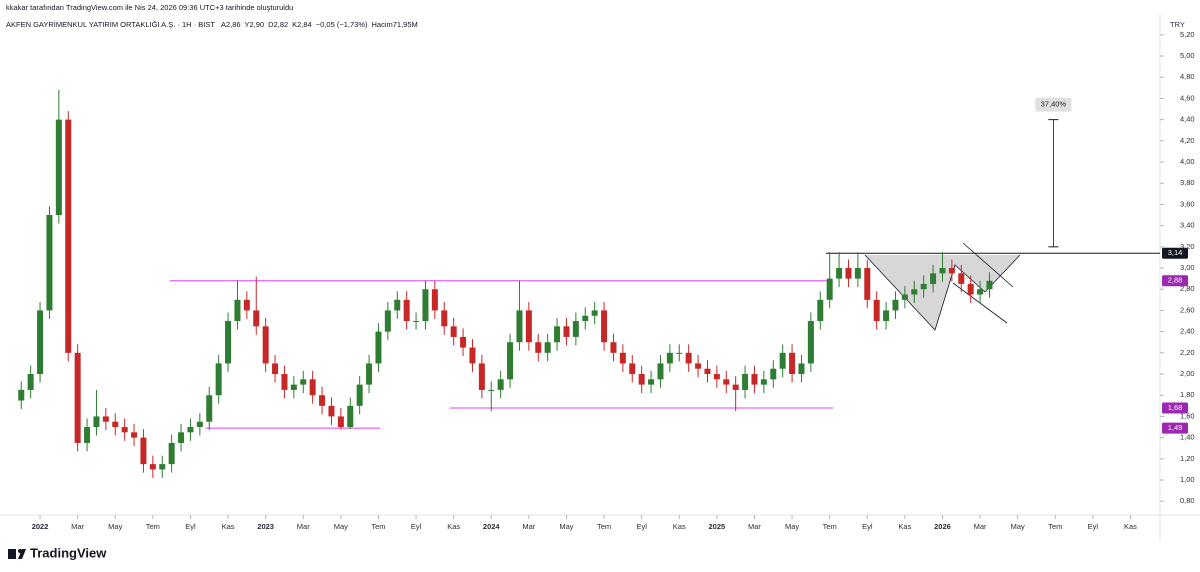 The height and width of the screenshot is (572, 1200). I want to click on price-badge-label: 1,68, so click(1175, 407).